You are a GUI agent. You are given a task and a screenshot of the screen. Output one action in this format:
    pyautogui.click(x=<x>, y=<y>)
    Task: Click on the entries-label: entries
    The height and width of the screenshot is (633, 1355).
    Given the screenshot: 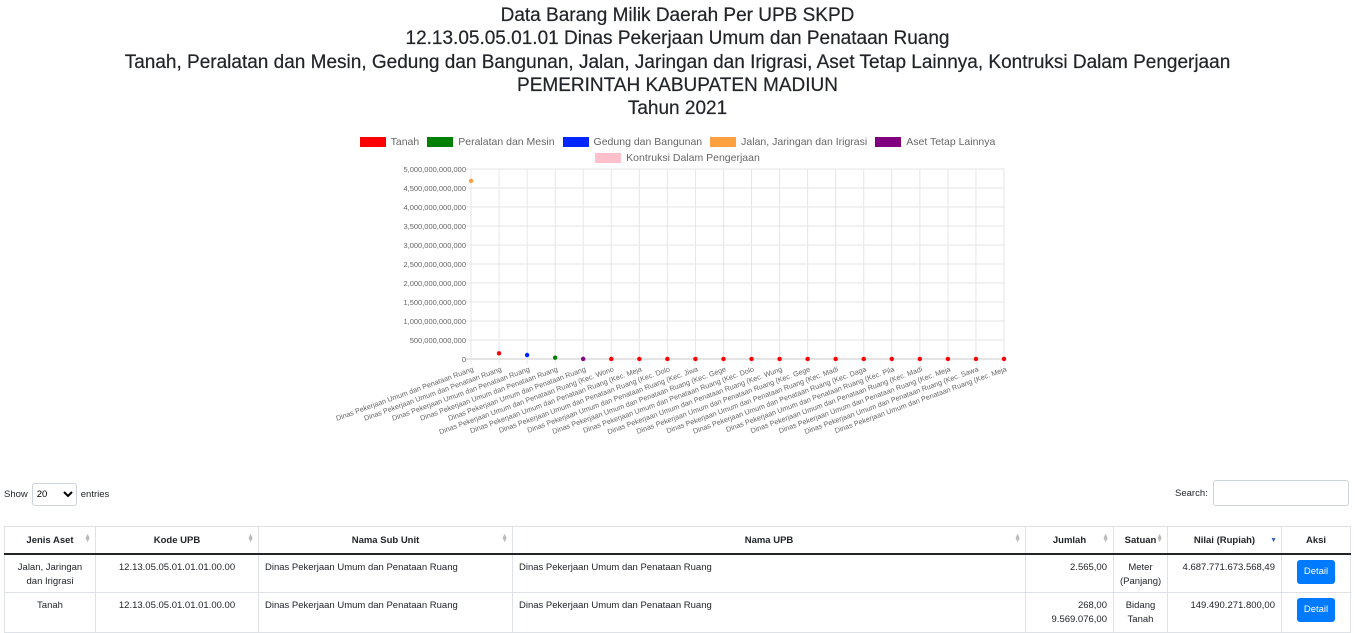 What is the action you would take?
    pyautogui.click(x=95, y=494)
    